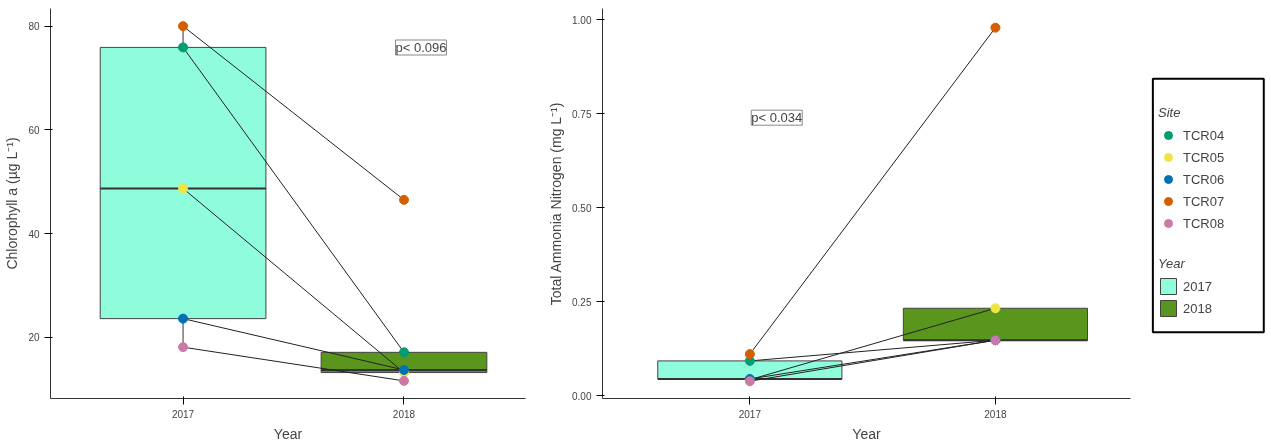 The width and height of the screenshot is (1271, 444). I want to click on y-tick-label: 0.00, so click(582, 396).